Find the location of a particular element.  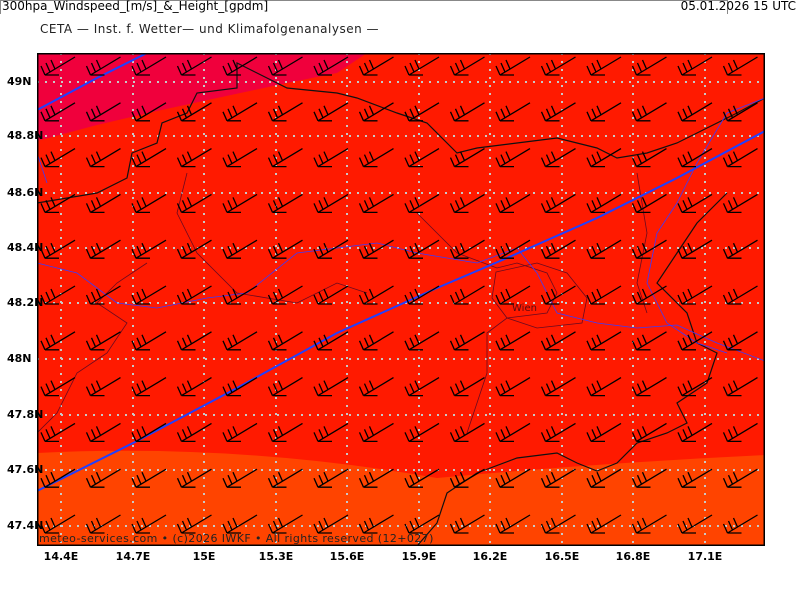

parameter-label: 300hpa_Windspeed_[m/s]_&_Height_[gpdm] is located at coordinates (135, 6).